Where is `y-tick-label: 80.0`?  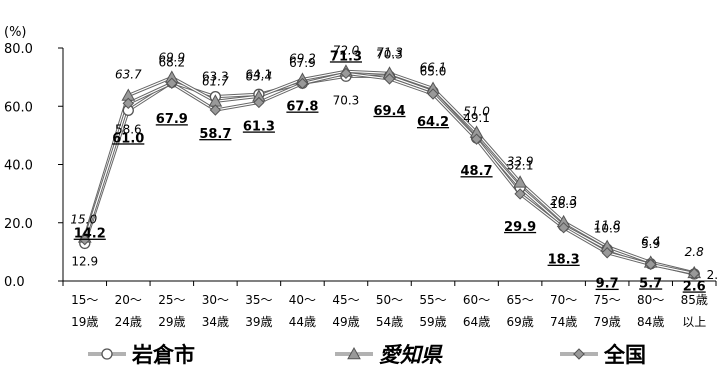 y-tick-label: 80.0 is located at coordinates (18, 49).